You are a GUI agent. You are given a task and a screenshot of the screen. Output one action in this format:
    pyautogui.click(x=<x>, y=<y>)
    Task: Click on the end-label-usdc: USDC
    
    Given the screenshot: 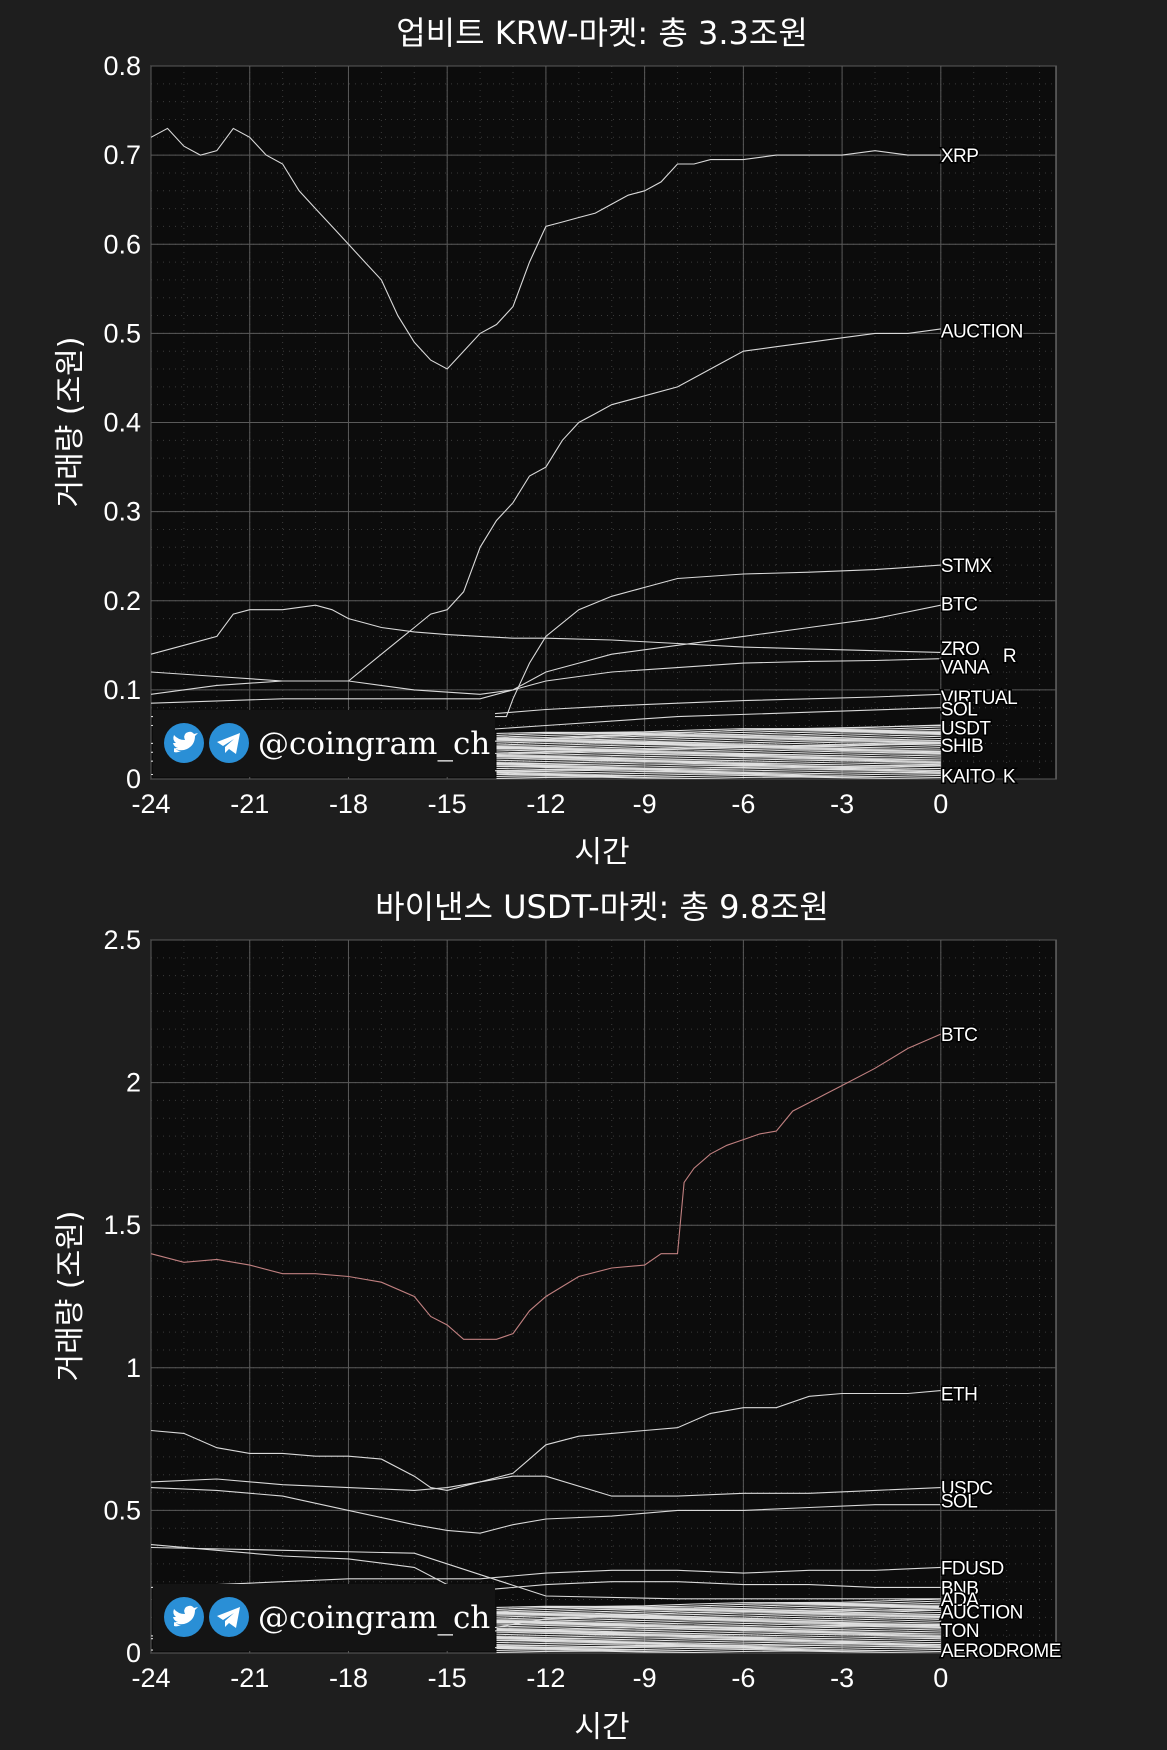 What is the action you would take?
    pyautogui.click(x=967, y=1489)
    